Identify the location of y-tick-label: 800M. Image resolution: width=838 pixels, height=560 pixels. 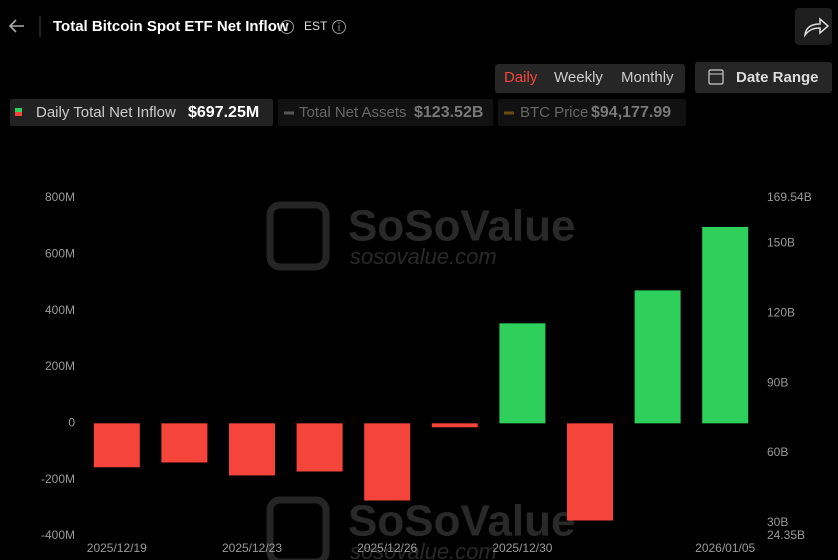
(60, 197).